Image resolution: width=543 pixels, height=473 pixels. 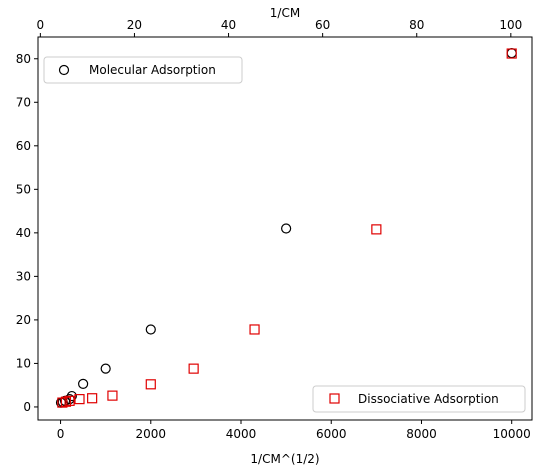 What do you see at coordinates (134, 25) in the screenshot?
I see `top-tick-label: 20` at bounding box center [134, 25].